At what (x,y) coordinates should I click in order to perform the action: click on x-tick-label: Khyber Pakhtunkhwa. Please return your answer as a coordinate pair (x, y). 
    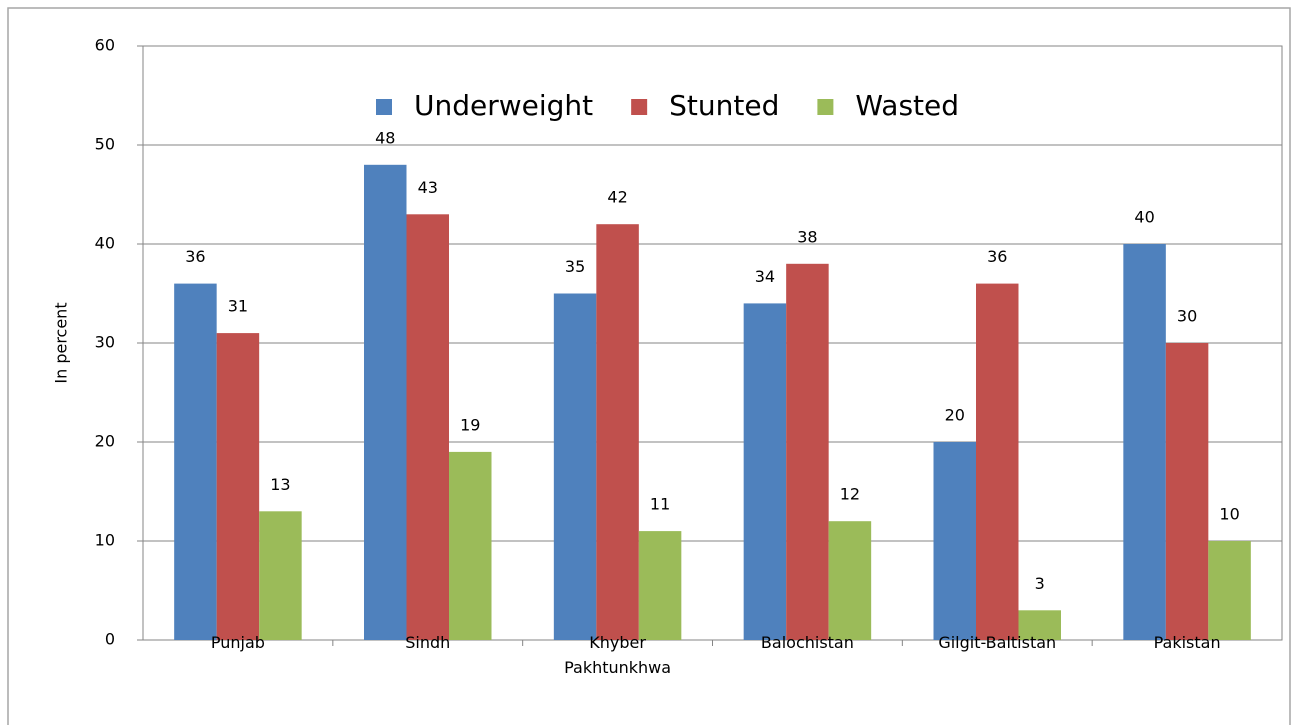
    Looking at the image, I should click on (618, 655).